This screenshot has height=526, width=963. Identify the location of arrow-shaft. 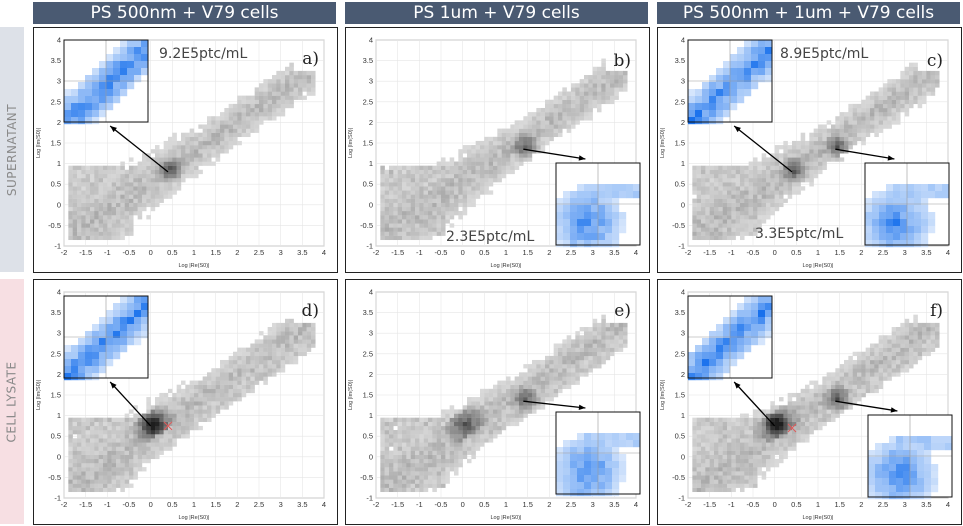
(865, 154).